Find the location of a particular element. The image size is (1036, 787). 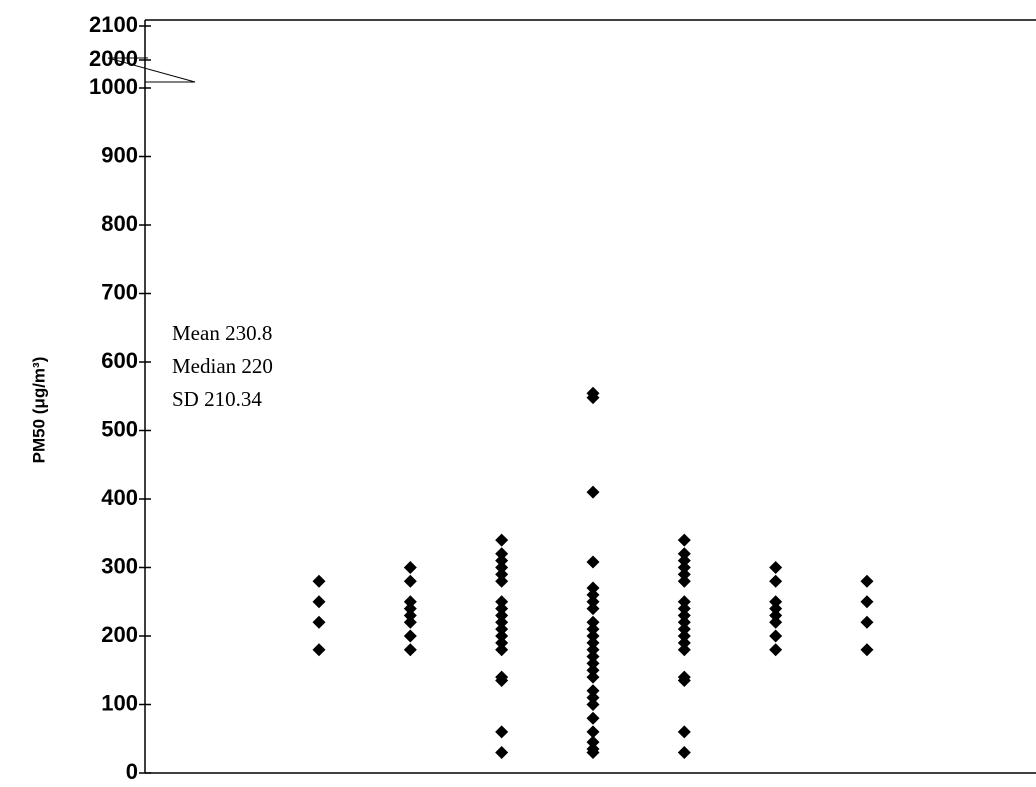

y-tick-label: 900 is located at coordinates (119, 154).